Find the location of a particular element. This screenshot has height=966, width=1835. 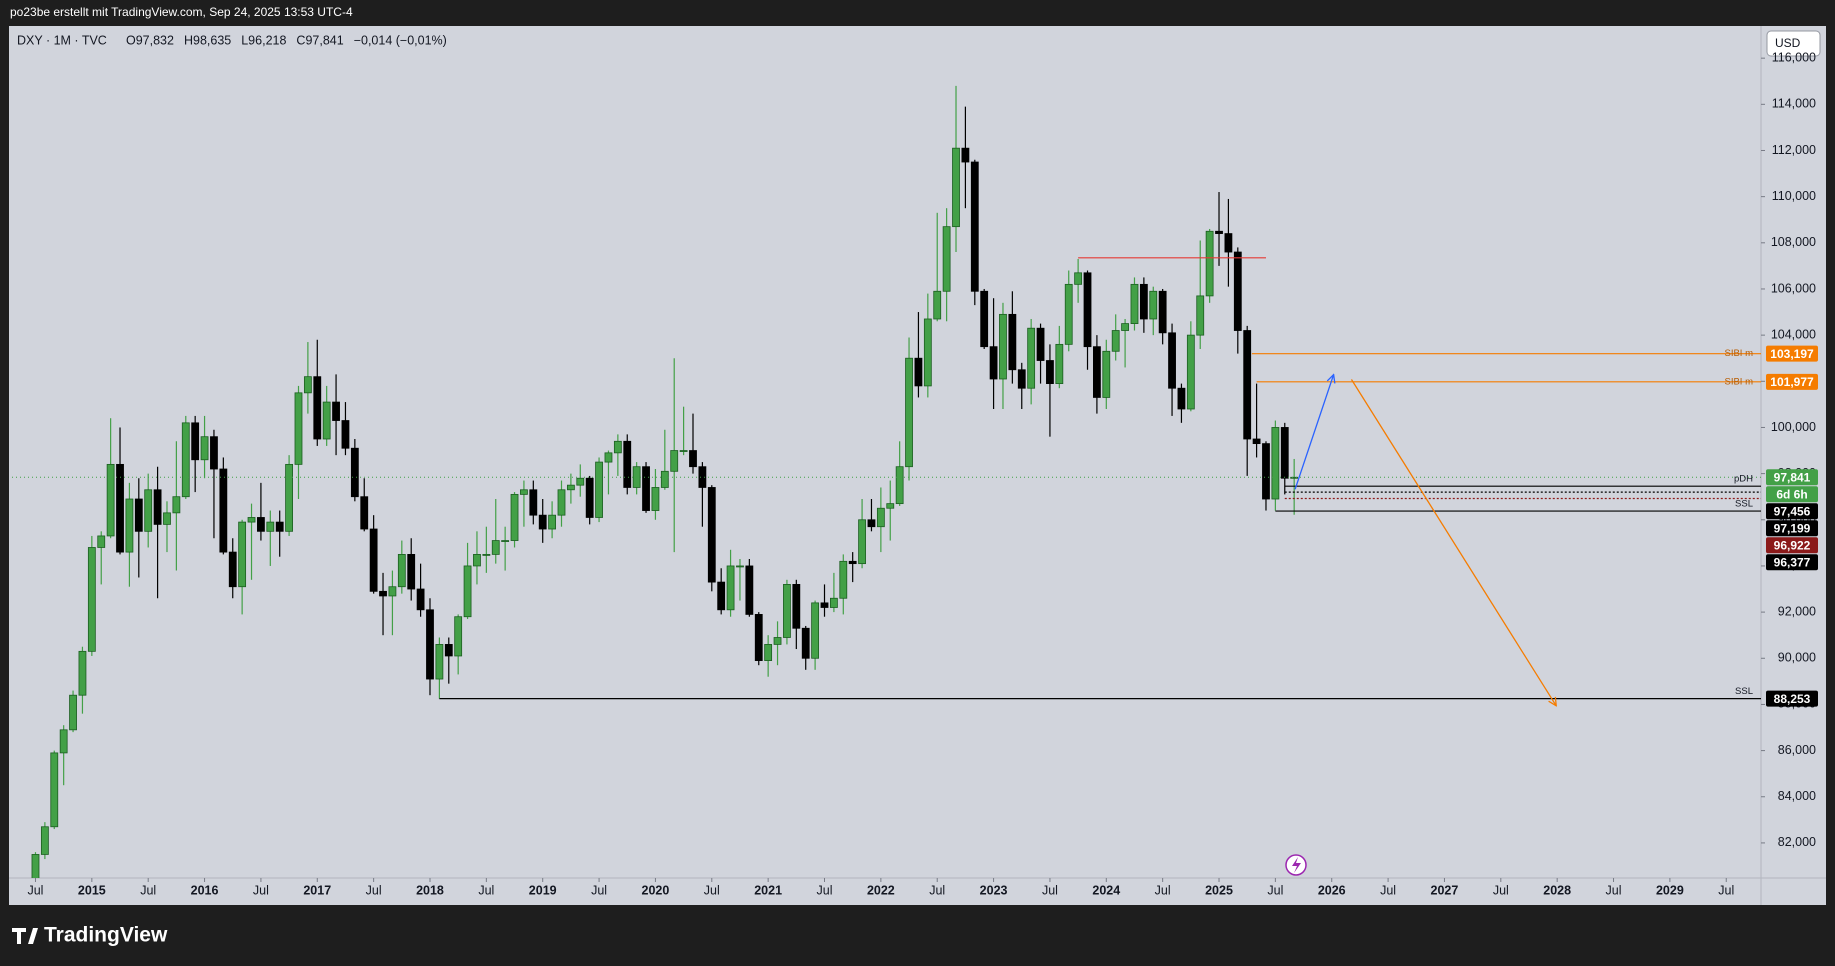

x-tick-label: 2018 is located at coordinates (430, 890).